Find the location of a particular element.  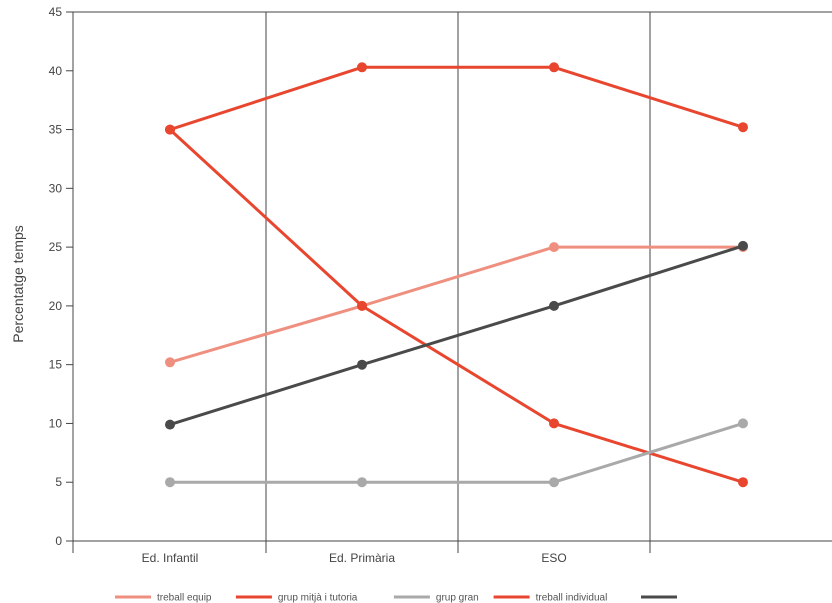

y-tick-label-8: 40 is located at coordinates (56, 71).